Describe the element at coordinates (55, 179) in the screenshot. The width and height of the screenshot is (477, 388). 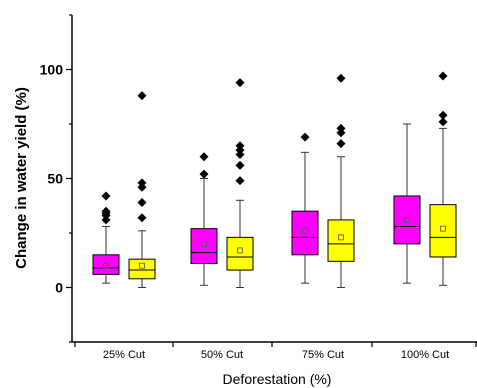
I see `y-tick-label: 50` at that location.